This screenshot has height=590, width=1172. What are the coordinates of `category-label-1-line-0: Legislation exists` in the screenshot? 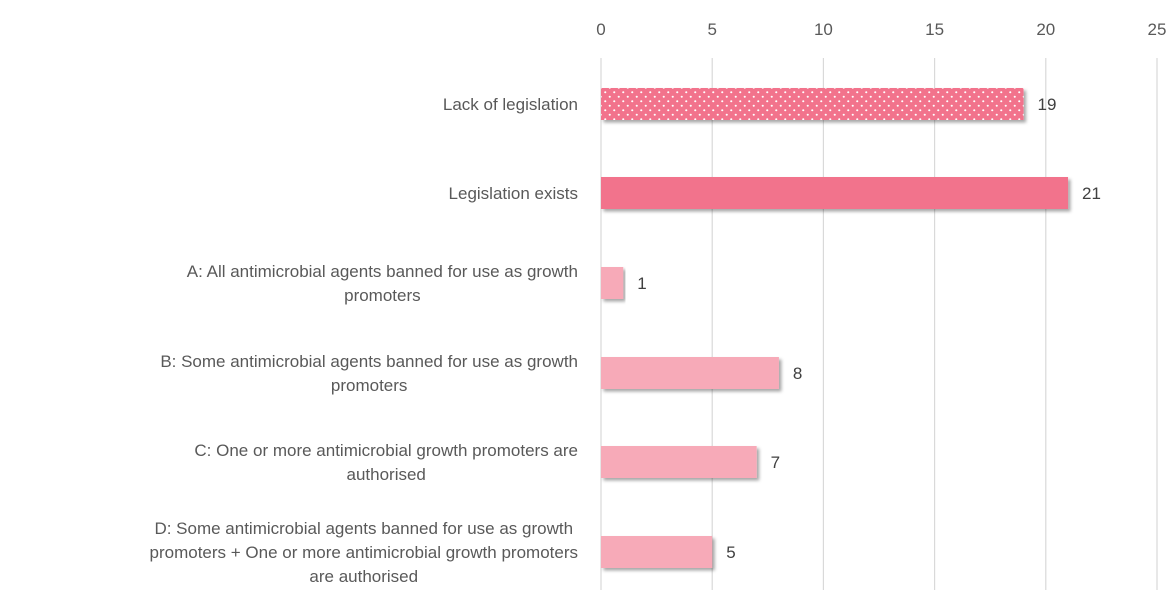 It's located at (513, 193).